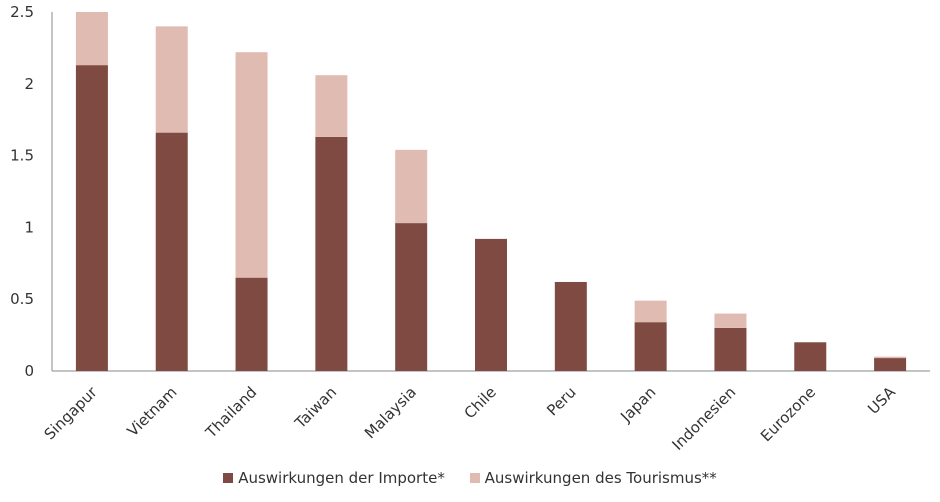  I want to click on x-tick-label: USA, so click(881, 400).